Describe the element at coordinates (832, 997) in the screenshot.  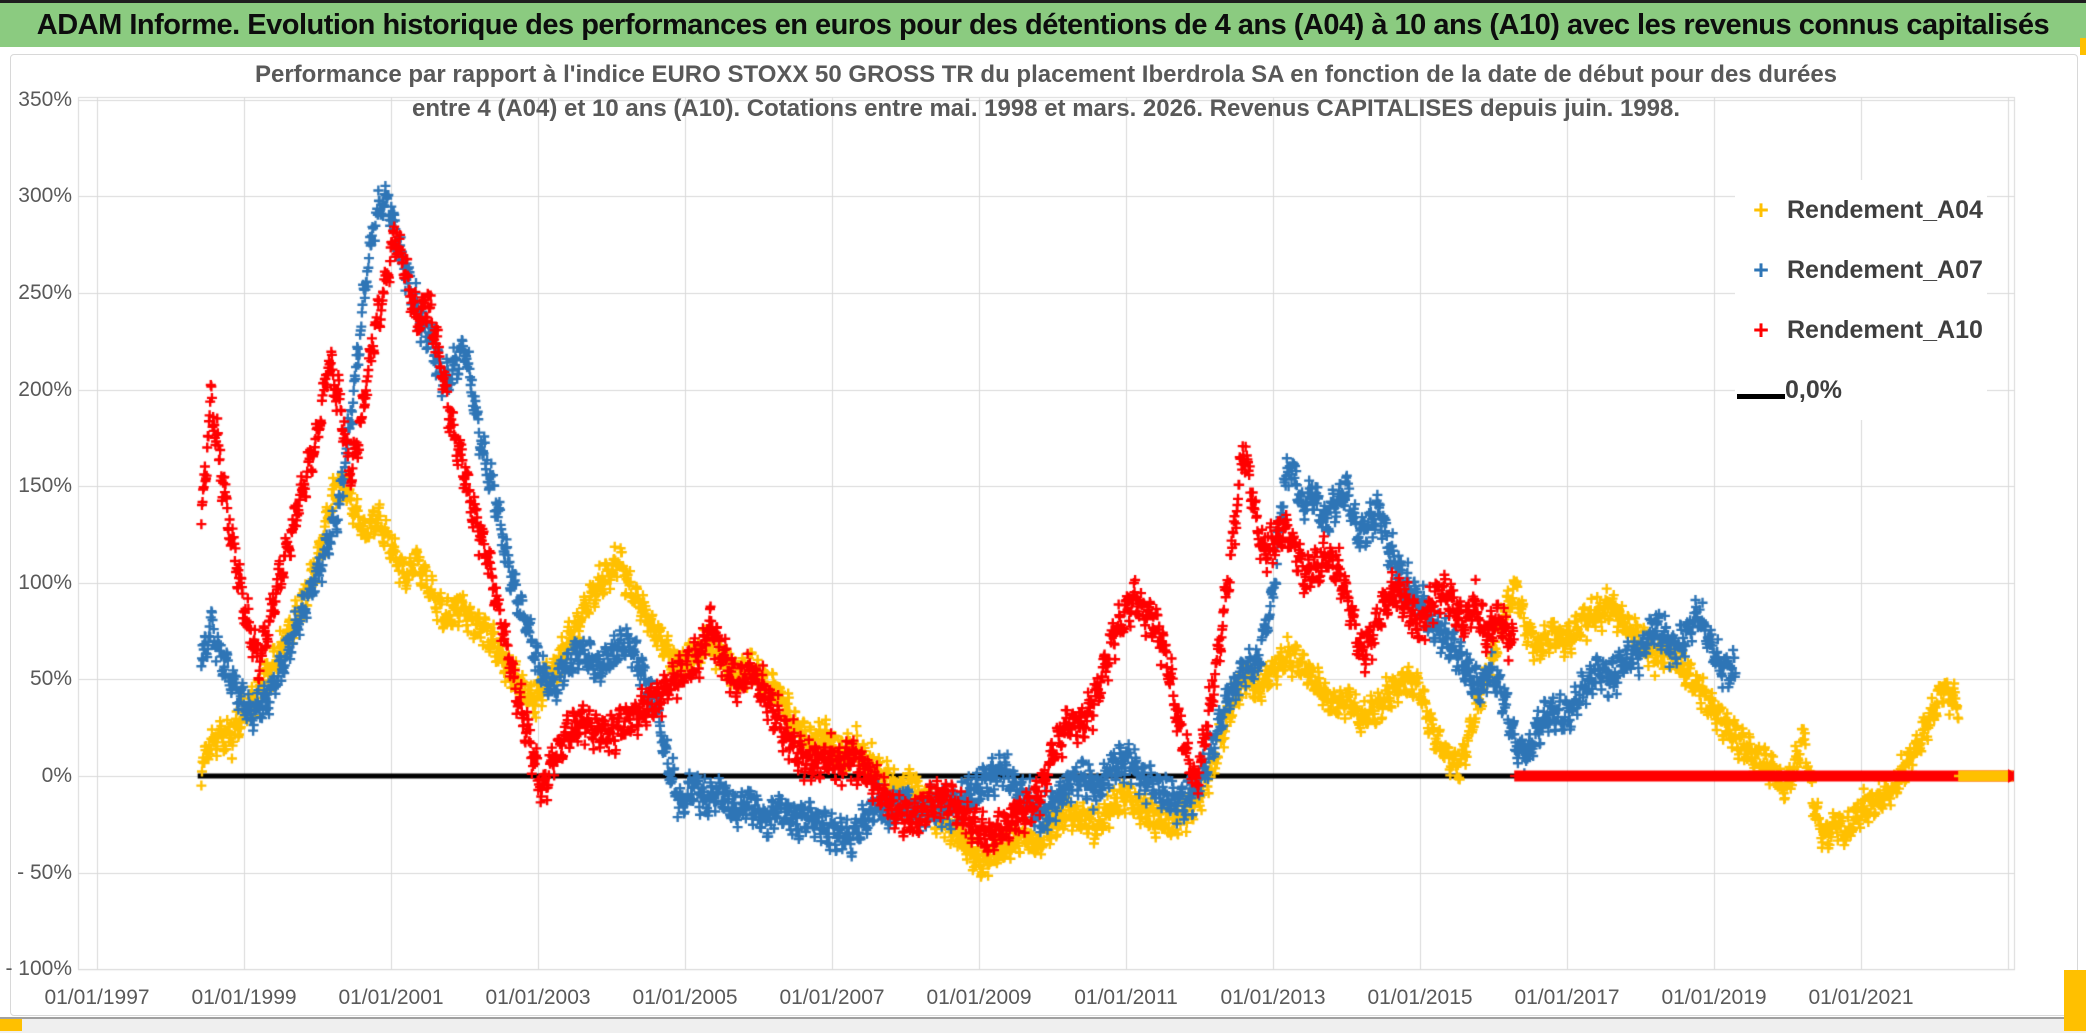
I see `x-tick-label: 01/01/2007` at that location.